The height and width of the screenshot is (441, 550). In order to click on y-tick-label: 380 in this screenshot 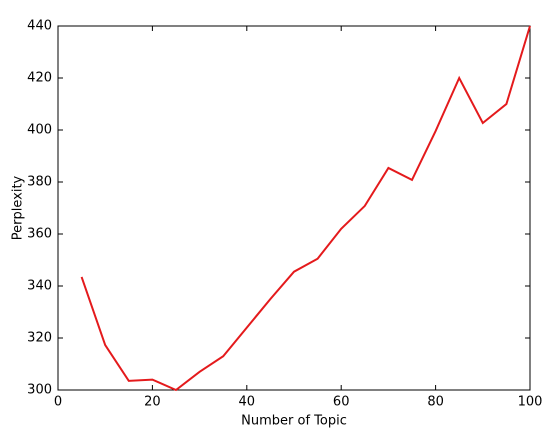, I will do `click(39, 182)`.